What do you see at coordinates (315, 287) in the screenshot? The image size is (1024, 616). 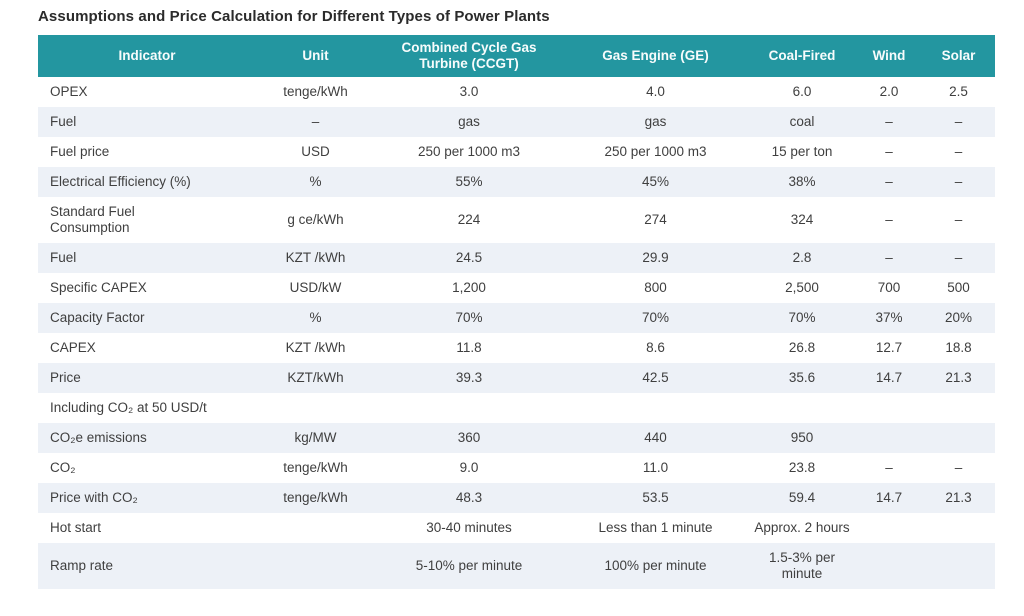 I see `cell-unit: USD/kW` at bounding box center [315, 287].